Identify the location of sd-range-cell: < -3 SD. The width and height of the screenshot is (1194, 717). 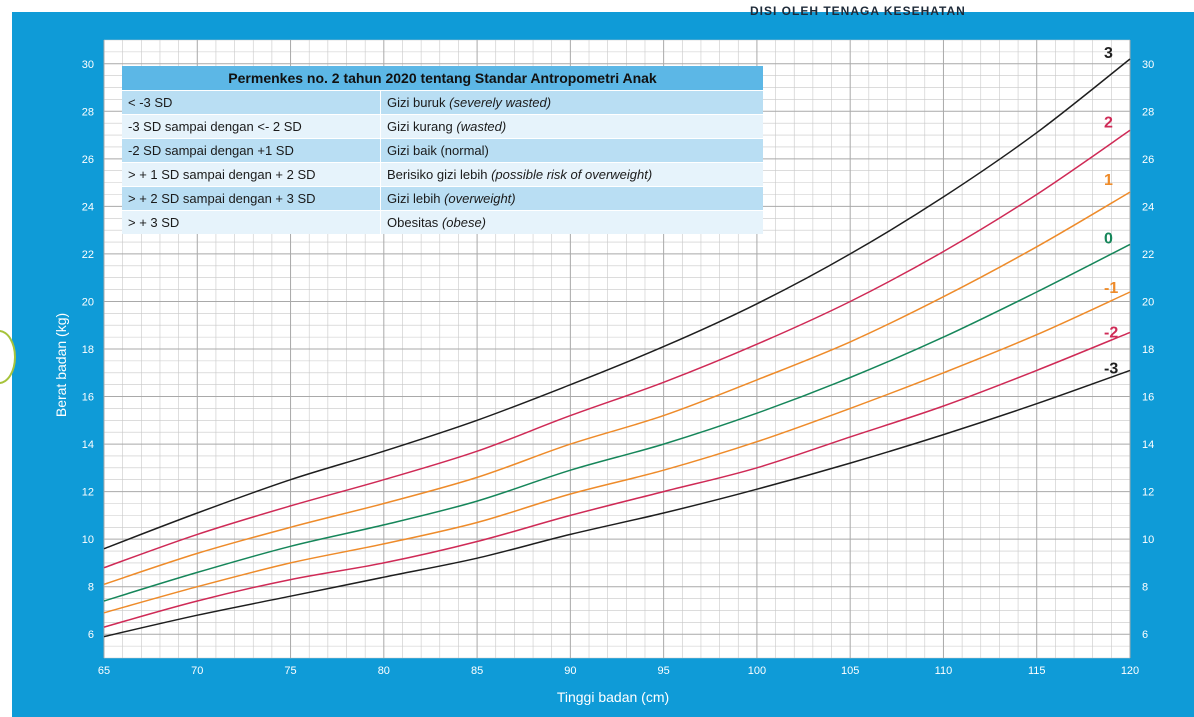
(251, 102).